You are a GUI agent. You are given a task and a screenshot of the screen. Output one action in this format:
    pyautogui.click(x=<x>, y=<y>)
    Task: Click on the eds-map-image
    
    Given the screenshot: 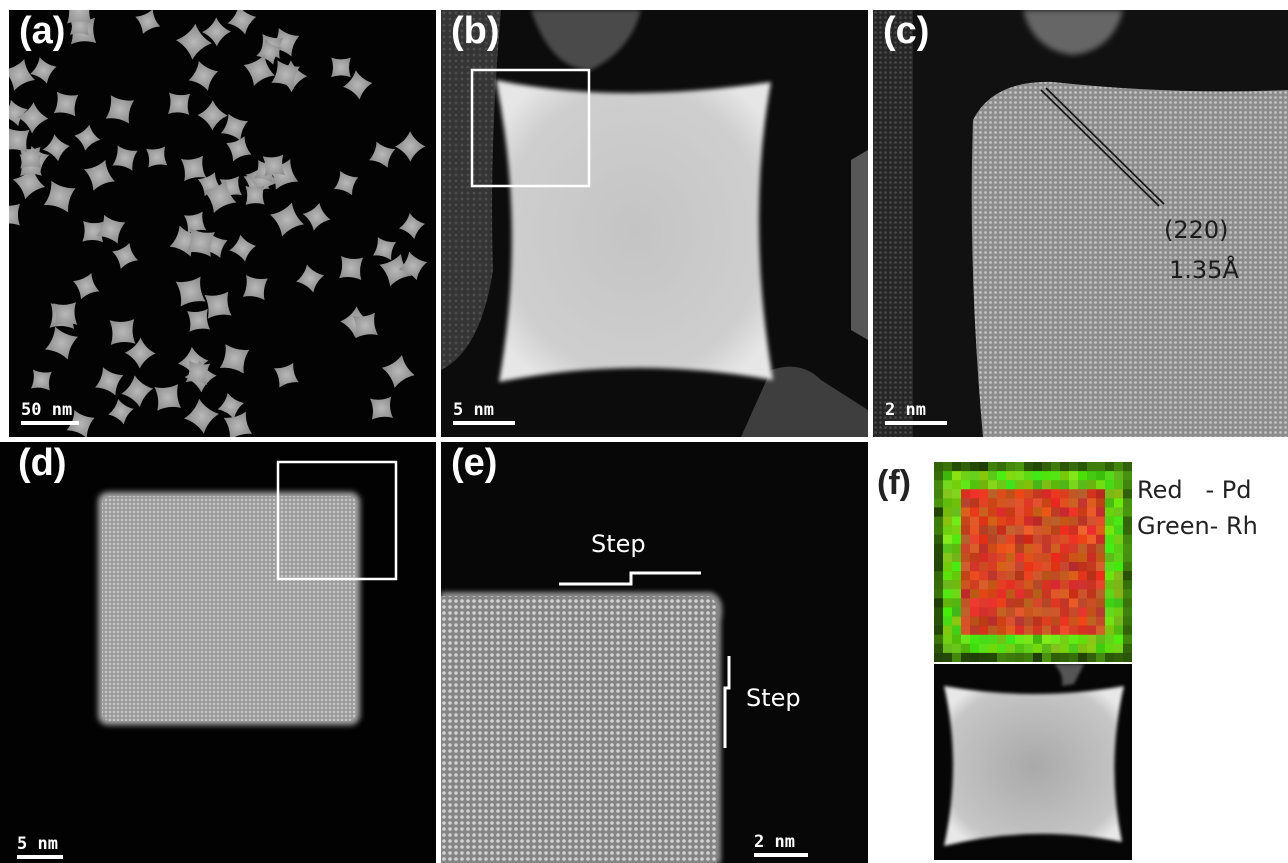 What is the action you would take?
    pyautogui.click(x=1033, y=562)
    